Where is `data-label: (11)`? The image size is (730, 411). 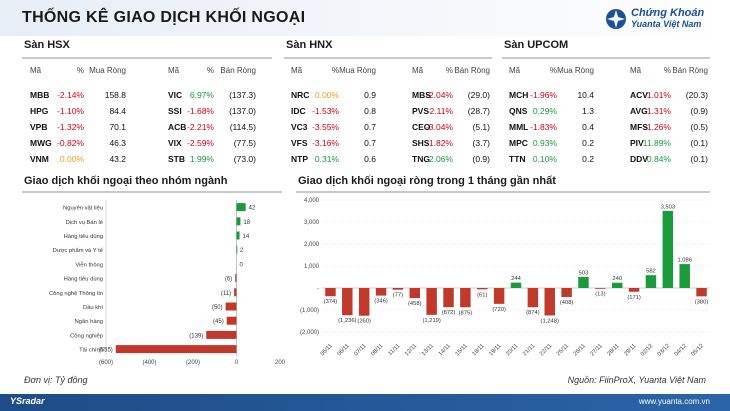 data-label: (11) is located at coordinates (226, 294).